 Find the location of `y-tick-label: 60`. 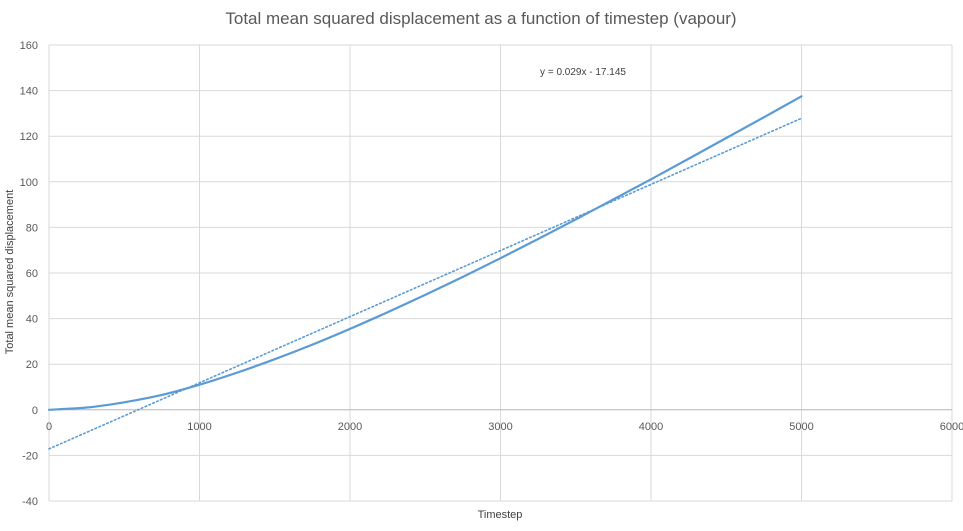

y-tick-label: 60 is located at coordinates (32, 274).